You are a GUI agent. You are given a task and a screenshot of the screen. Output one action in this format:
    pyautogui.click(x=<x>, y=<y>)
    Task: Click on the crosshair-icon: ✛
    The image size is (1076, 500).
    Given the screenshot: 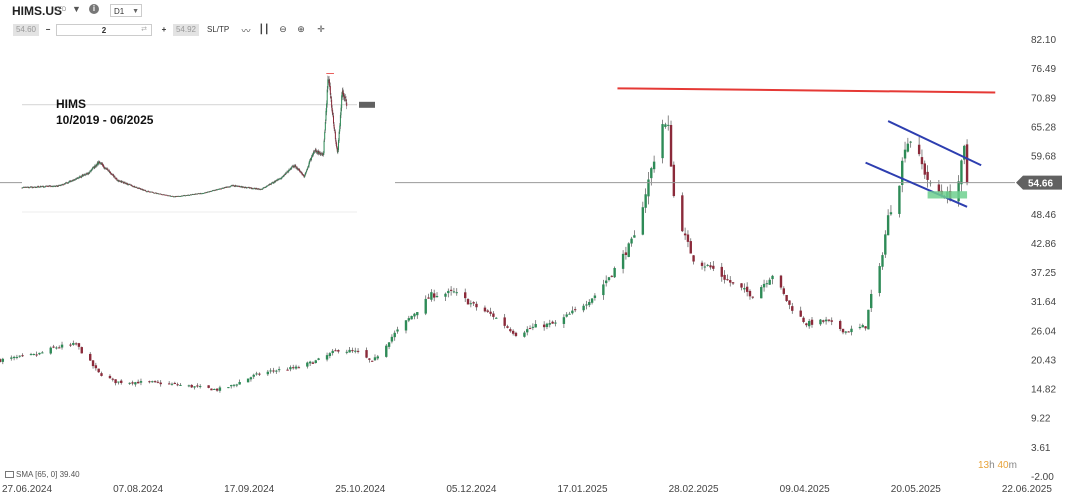 What is the action you would take?
    pyautogui.click(x=321, y=29)
    